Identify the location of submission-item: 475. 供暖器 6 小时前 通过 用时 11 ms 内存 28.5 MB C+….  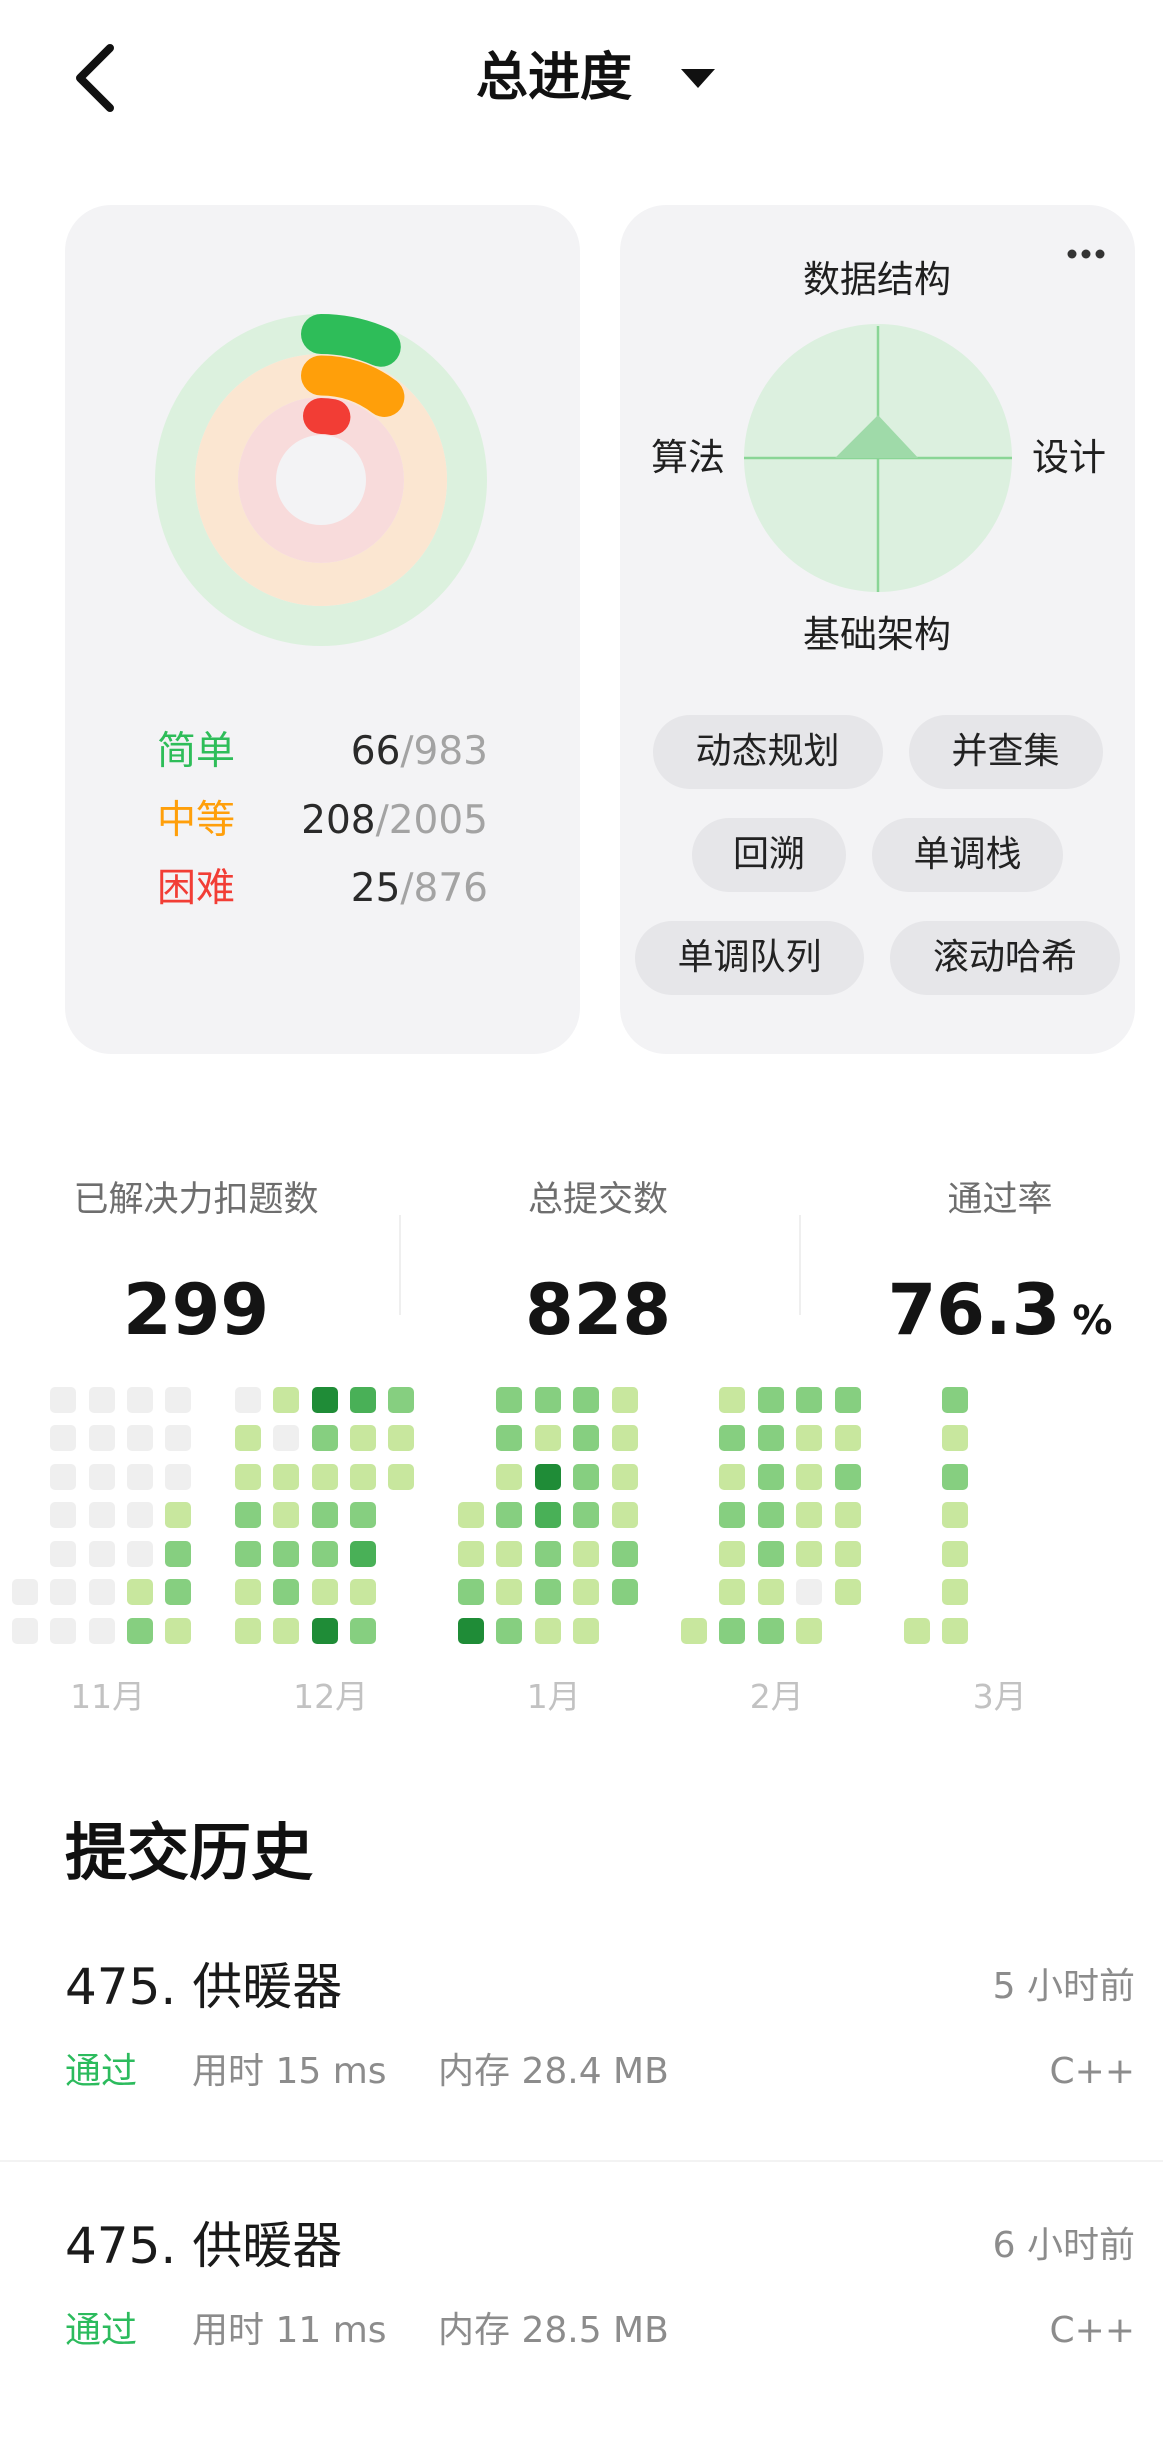
(581, 2289).